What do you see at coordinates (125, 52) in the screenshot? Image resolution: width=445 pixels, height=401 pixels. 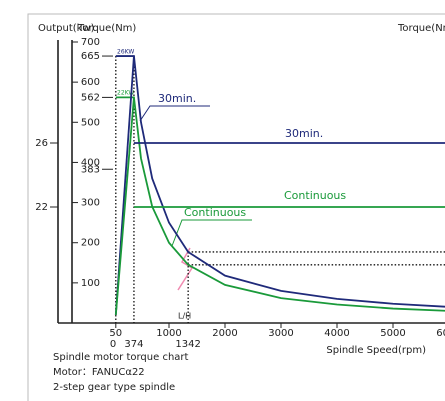 I see `power-label: 26KW` at bounding box center [125, 52].